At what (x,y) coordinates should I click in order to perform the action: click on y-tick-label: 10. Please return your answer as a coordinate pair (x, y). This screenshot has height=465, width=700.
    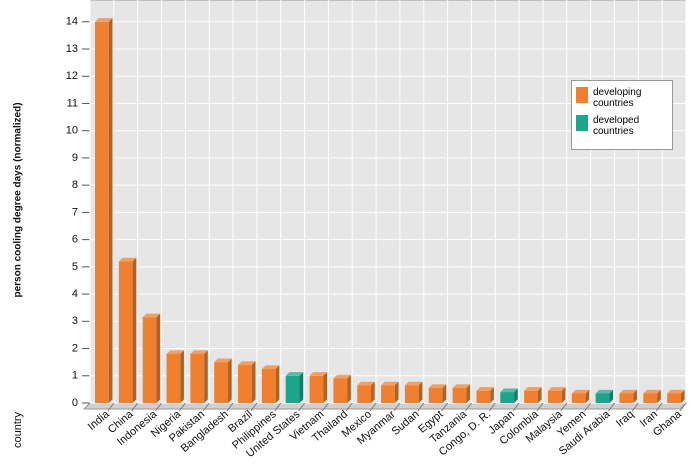
    Looking at the image, I should click on (72, 131).